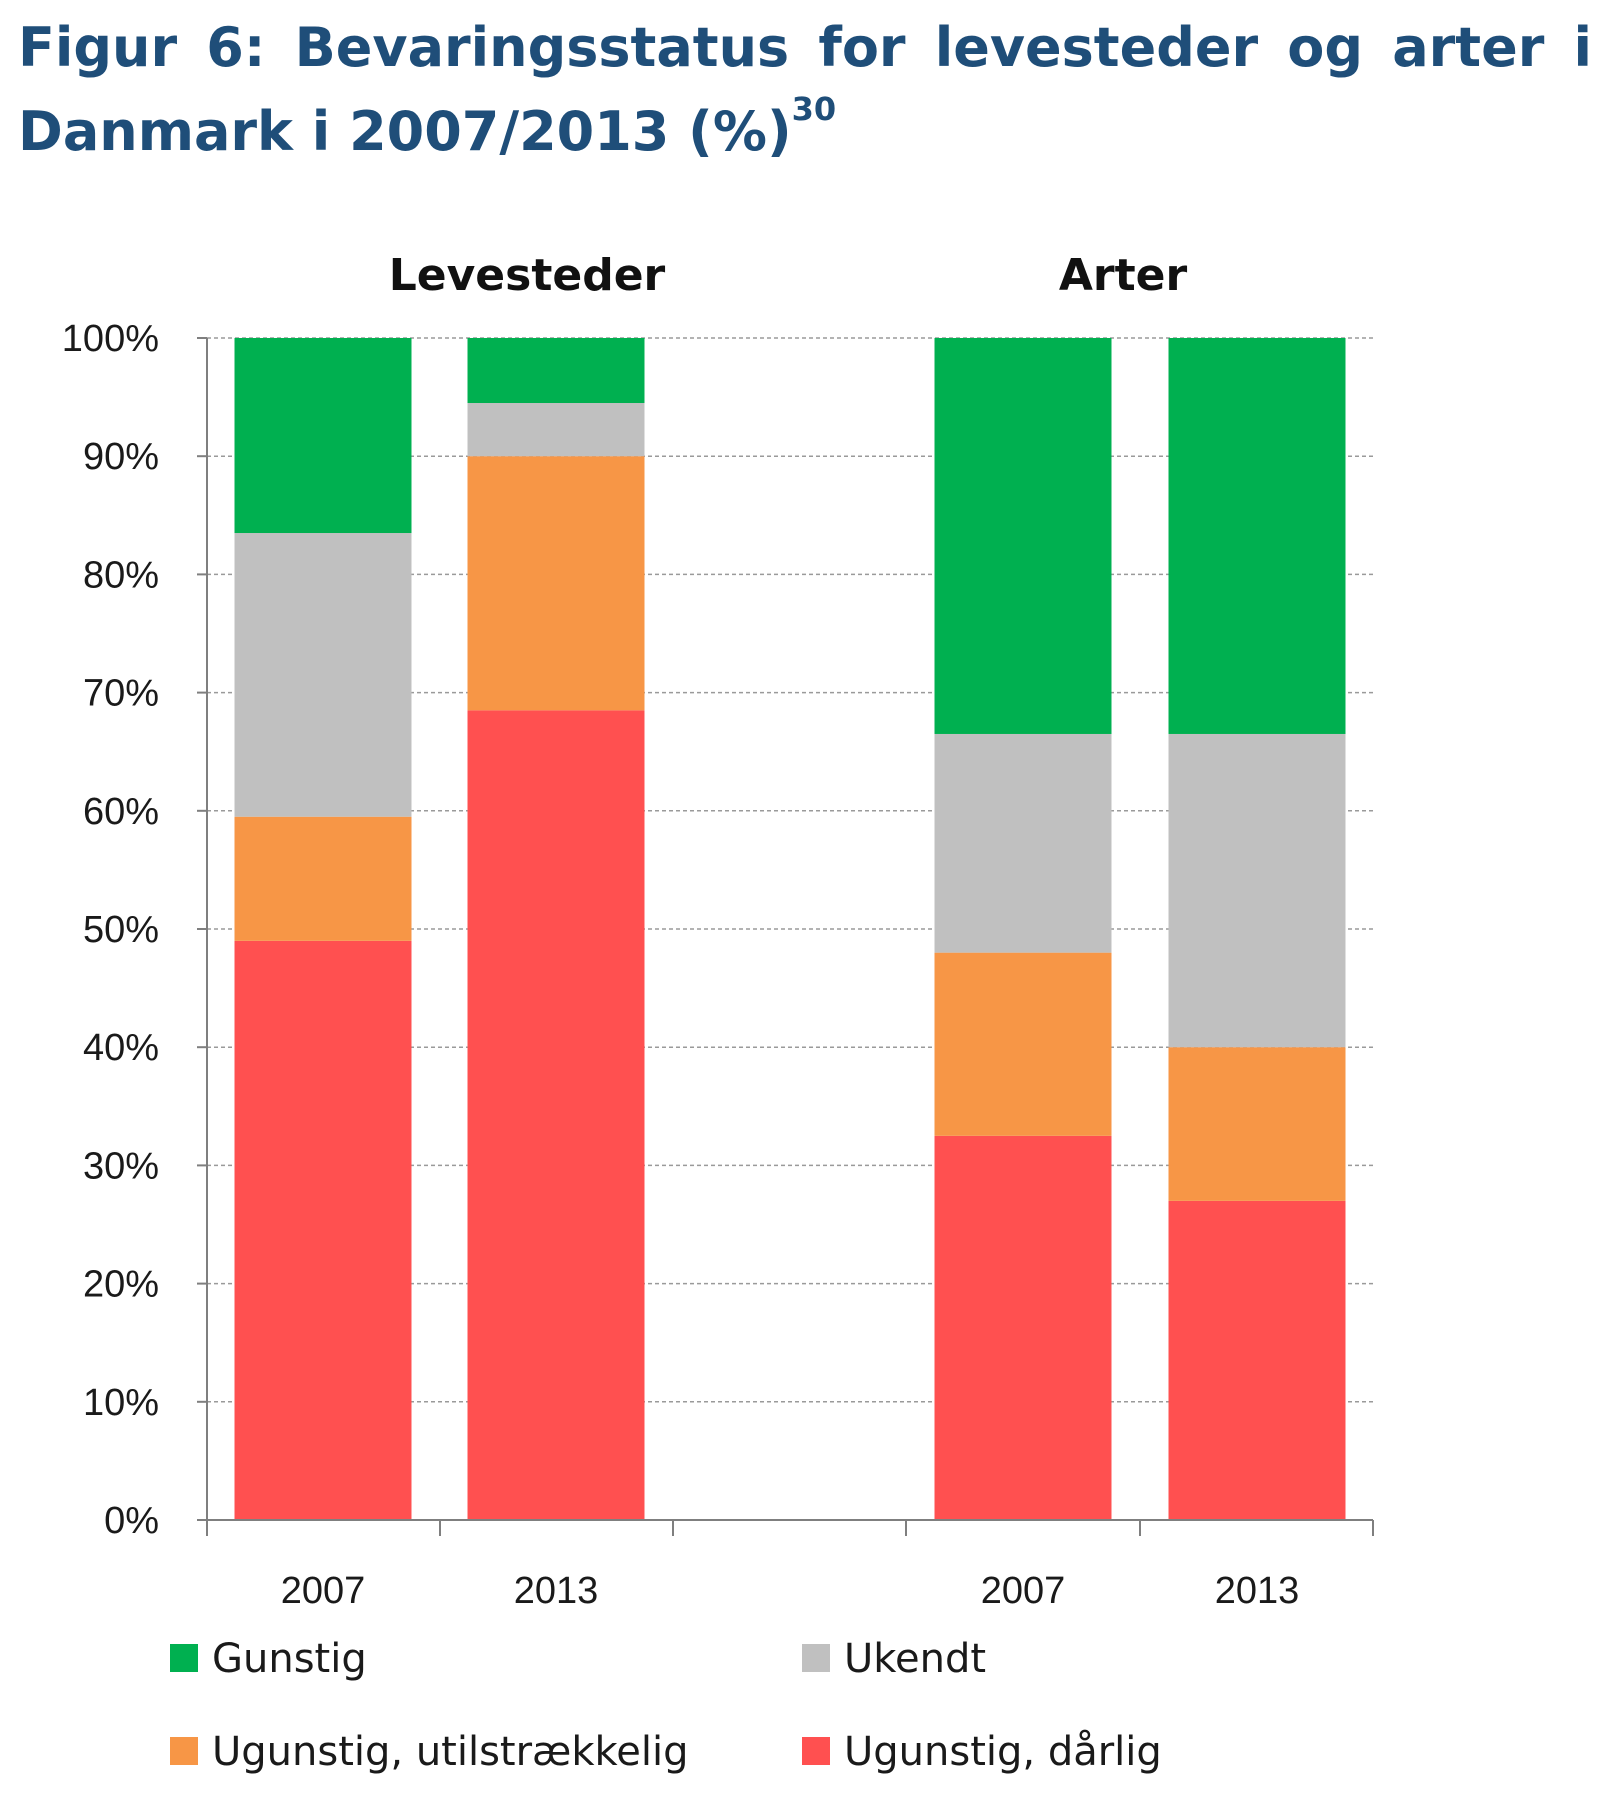 This screenshot has height=1798, width=1604. What do you see at coordinates (121, 1048) in the screenshot?
I see `y-tick-label: 40%` at bounding box center [121, 1048].